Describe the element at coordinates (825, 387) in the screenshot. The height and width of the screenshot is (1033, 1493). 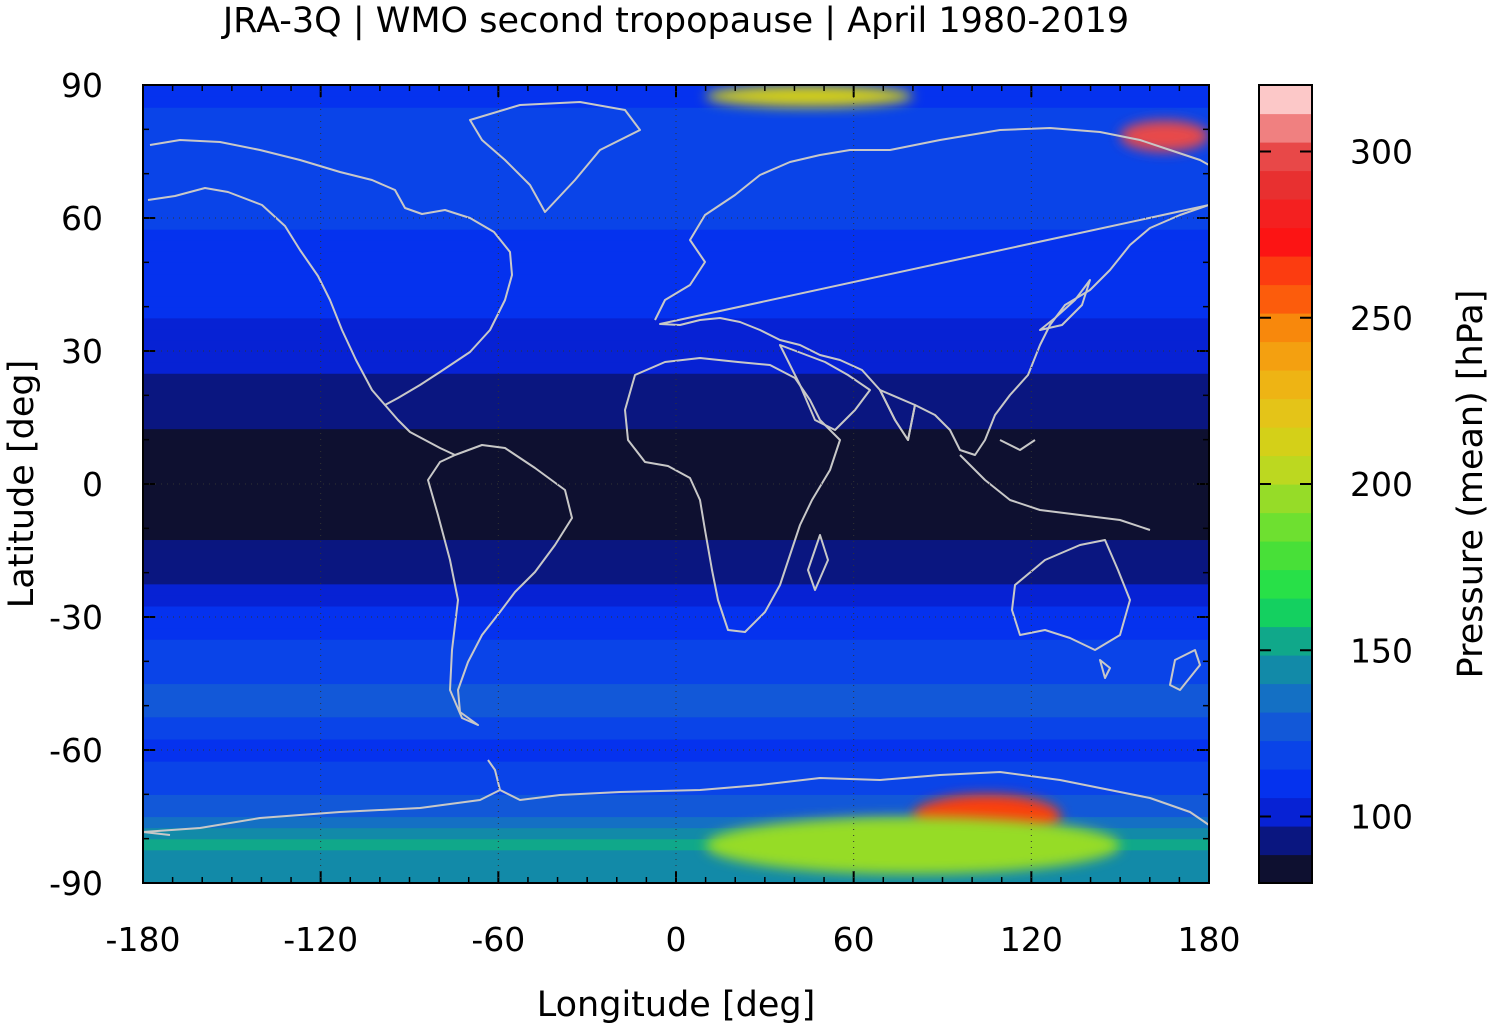
I see `coastline-arabia` at that location.